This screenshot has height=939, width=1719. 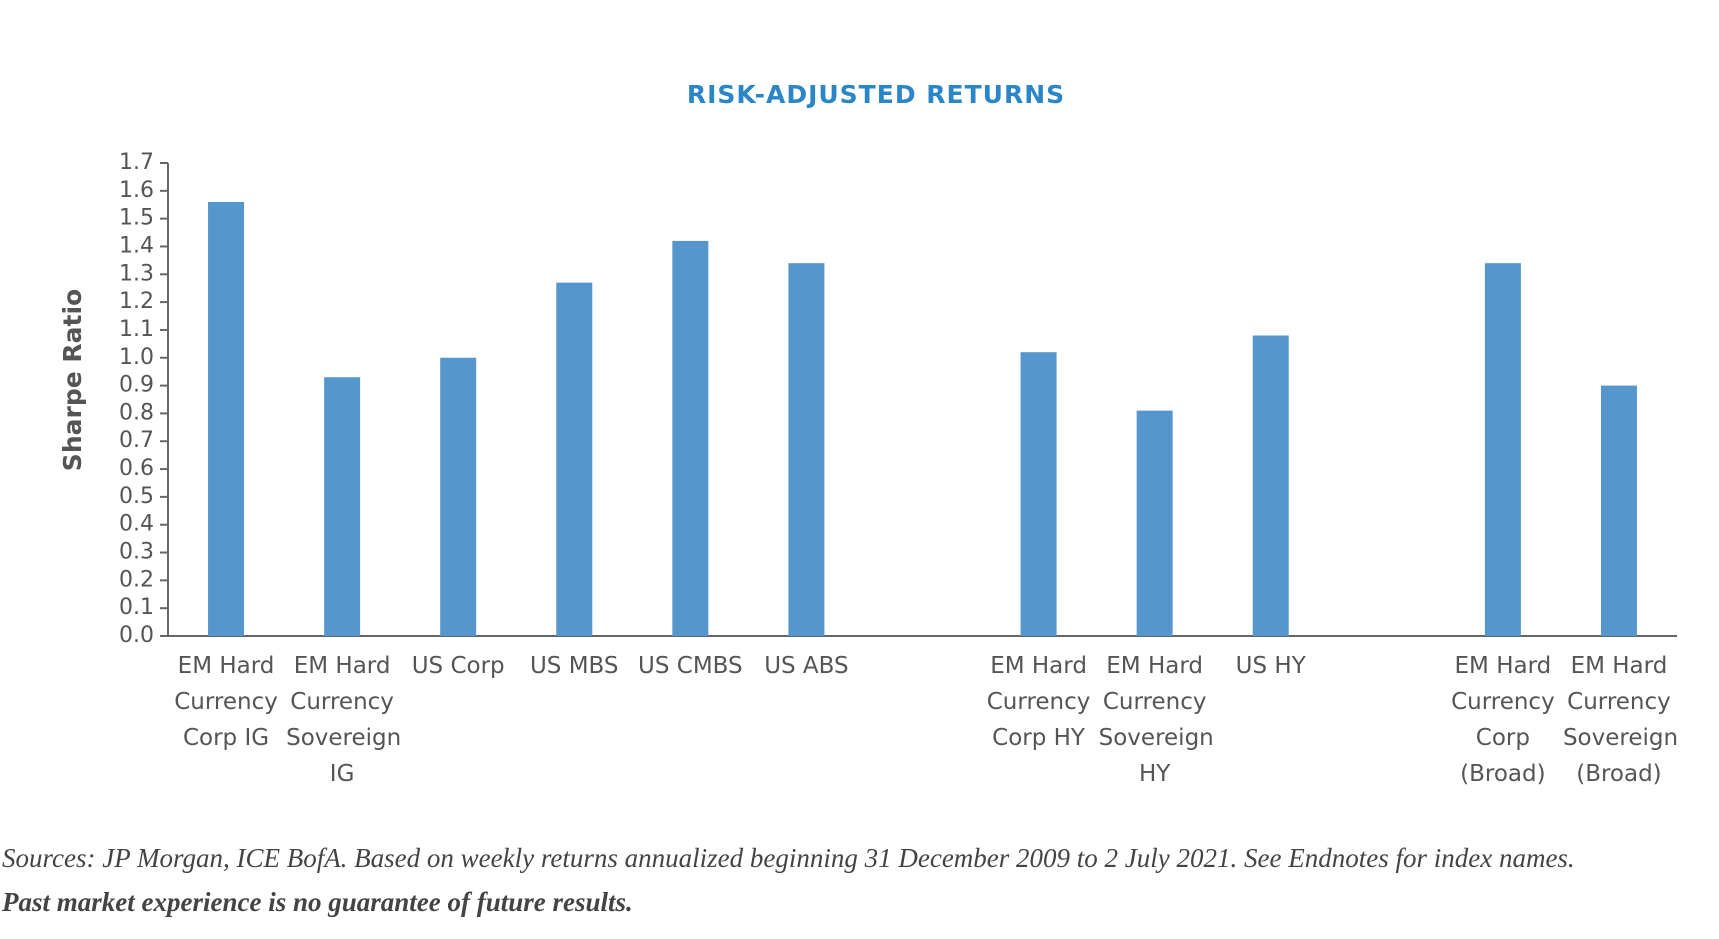 What do you see at coordinates (1503, 720) in the screenshot?
I see `x-tick-label: EM Hard Currency Corp (Broad)` at bounding box center [1503, 720].